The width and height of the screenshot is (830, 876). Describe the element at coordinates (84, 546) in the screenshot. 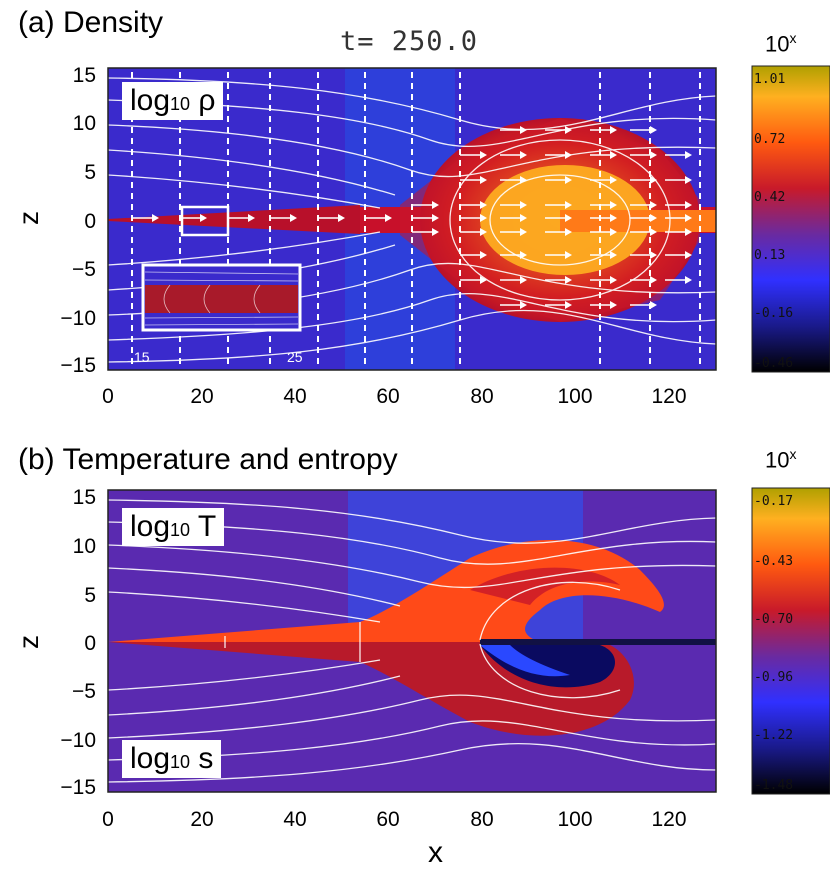

I see `y-tick-b: 10` at that location.